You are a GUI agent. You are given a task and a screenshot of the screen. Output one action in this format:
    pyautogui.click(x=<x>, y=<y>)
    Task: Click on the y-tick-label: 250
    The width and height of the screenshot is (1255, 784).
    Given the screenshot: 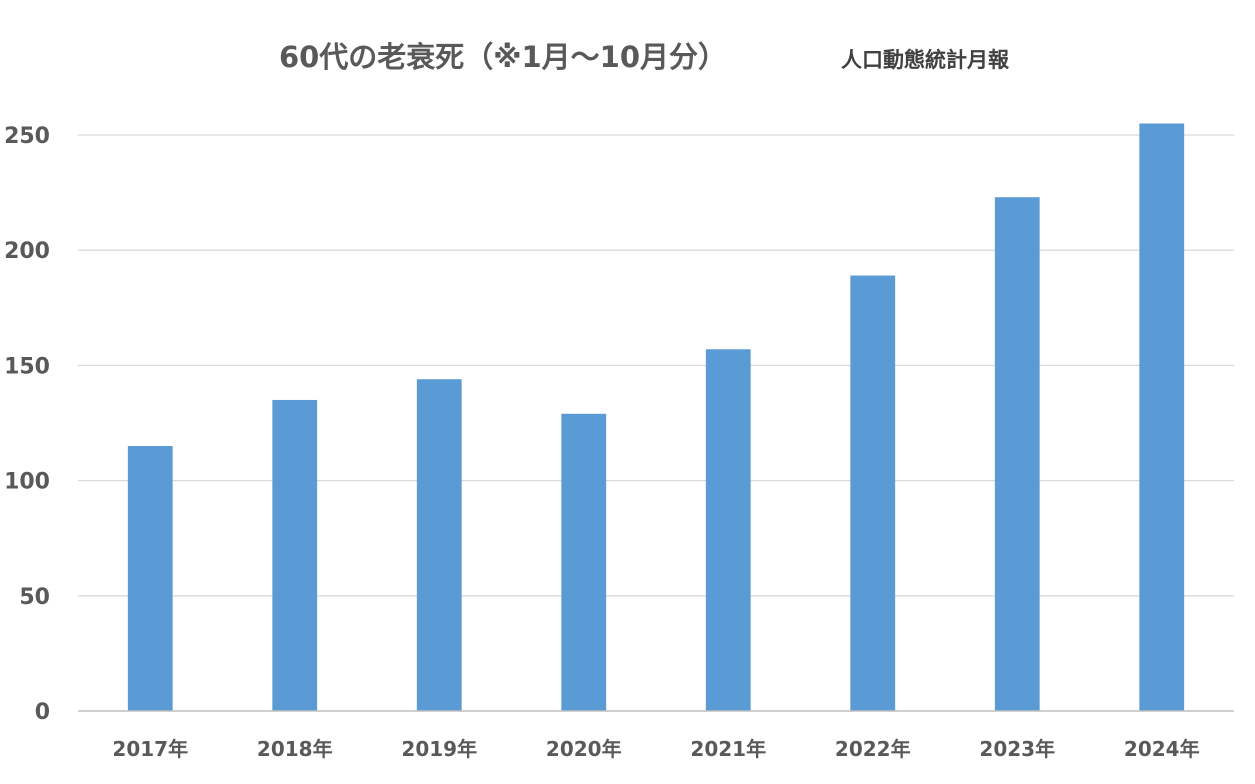 What is the action you would take?
    pyautogui.click(x=27, y=136)
    